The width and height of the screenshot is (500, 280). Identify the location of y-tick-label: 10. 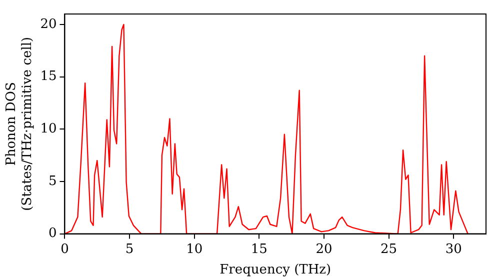
(48, 129).